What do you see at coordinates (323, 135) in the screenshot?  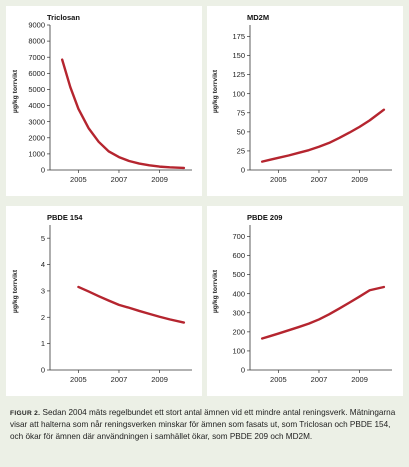 I see `series-line-md2m` at bounding box center [323, 135].